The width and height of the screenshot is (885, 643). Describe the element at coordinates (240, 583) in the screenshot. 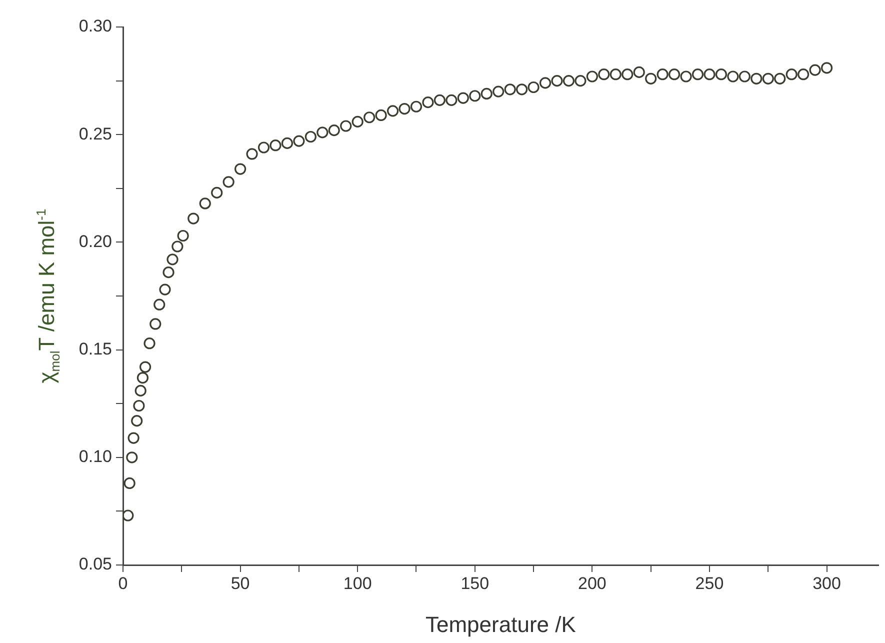

I see `x-tick-label: 50` at that location.